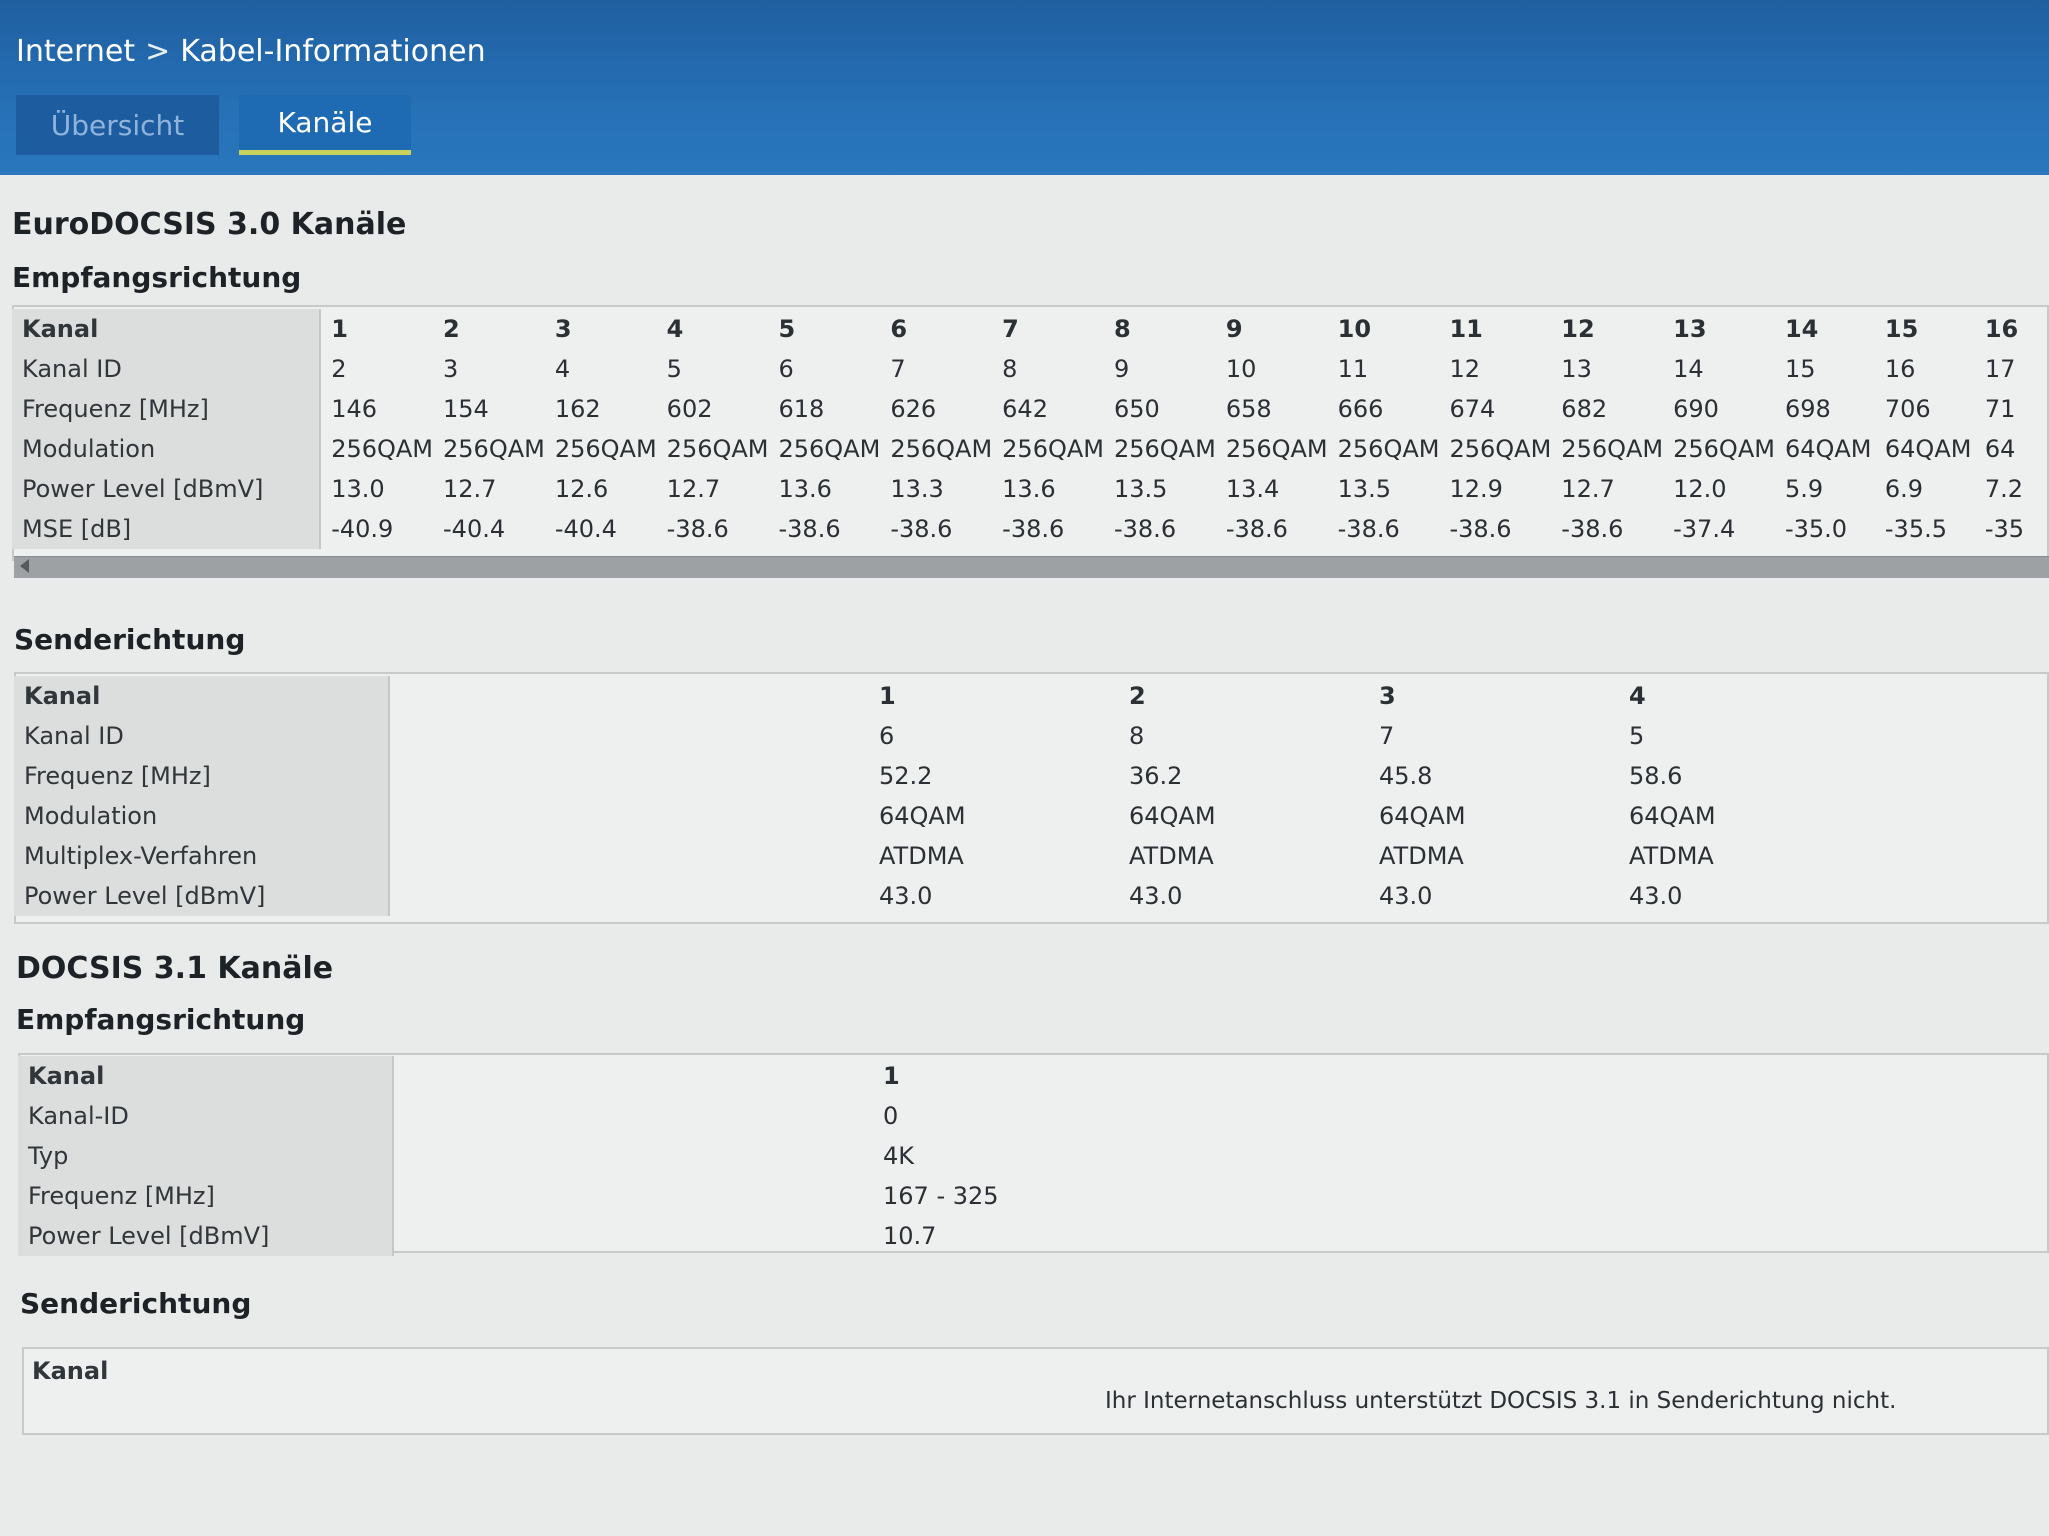  Describe the element at coordinates (466, 409) in the screenshot. I see `table-cell: 154` at that location.